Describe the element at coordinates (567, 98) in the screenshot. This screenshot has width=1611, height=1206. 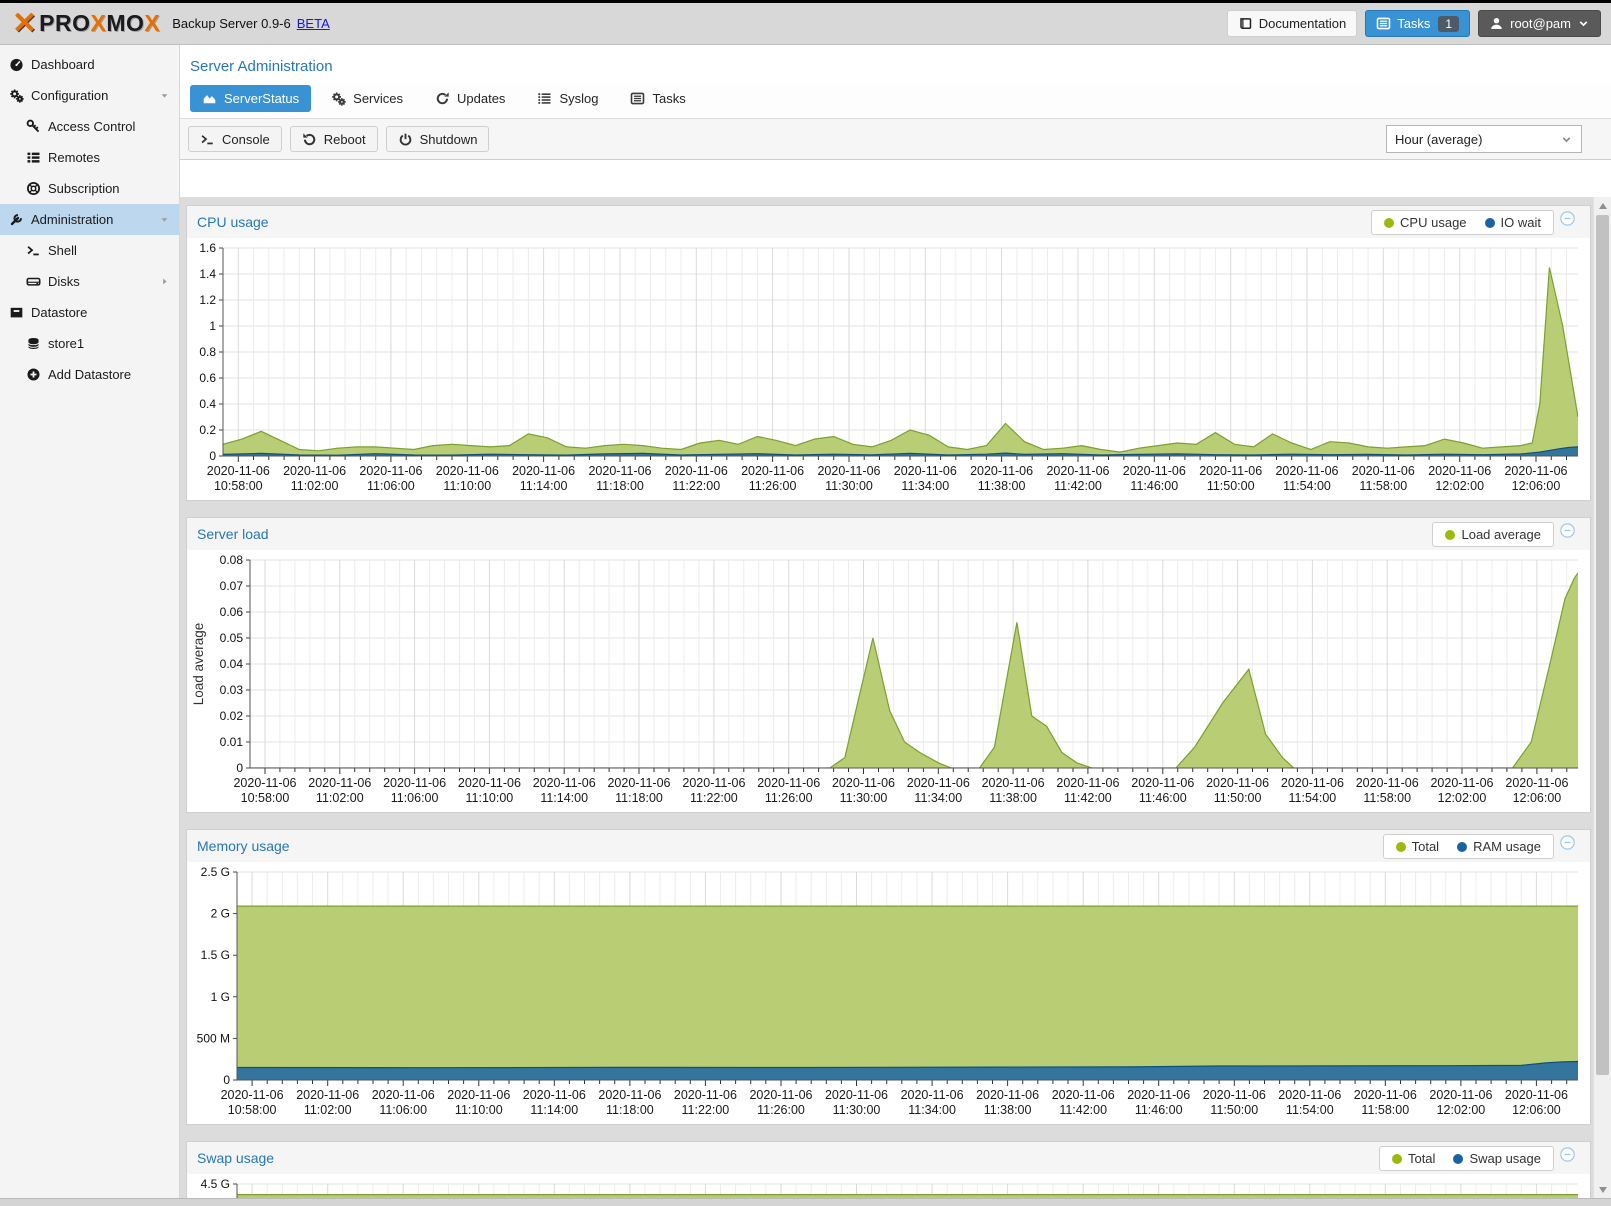
I see `tab-syslog: Syslog` at that location.